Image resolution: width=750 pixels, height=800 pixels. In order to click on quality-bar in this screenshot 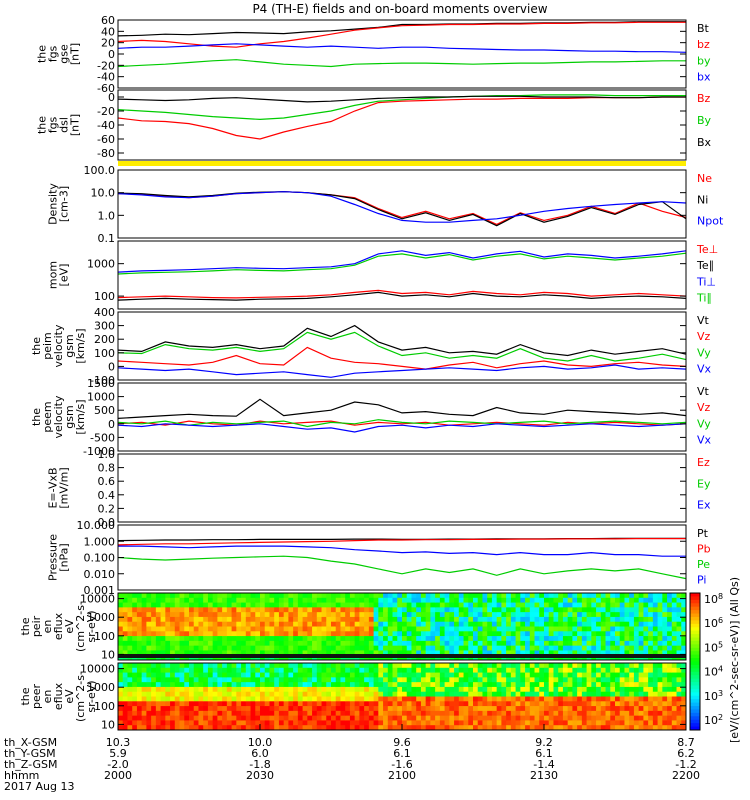, I will do `click(402, 163)`.